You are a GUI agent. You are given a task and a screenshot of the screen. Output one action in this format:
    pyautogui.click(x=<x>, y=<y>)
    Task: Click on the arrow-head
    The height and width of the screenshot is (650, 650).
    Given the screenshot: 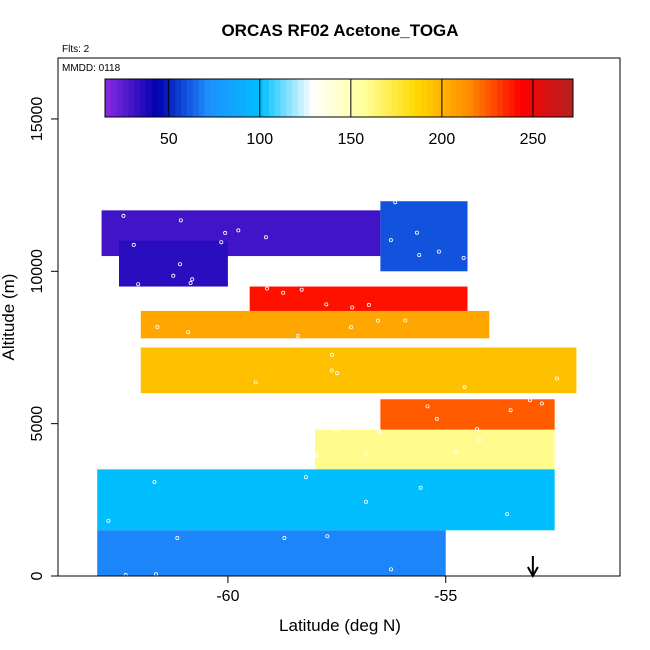 What is the action you would take?
    pyautogui.click(x=532, y=572)
    